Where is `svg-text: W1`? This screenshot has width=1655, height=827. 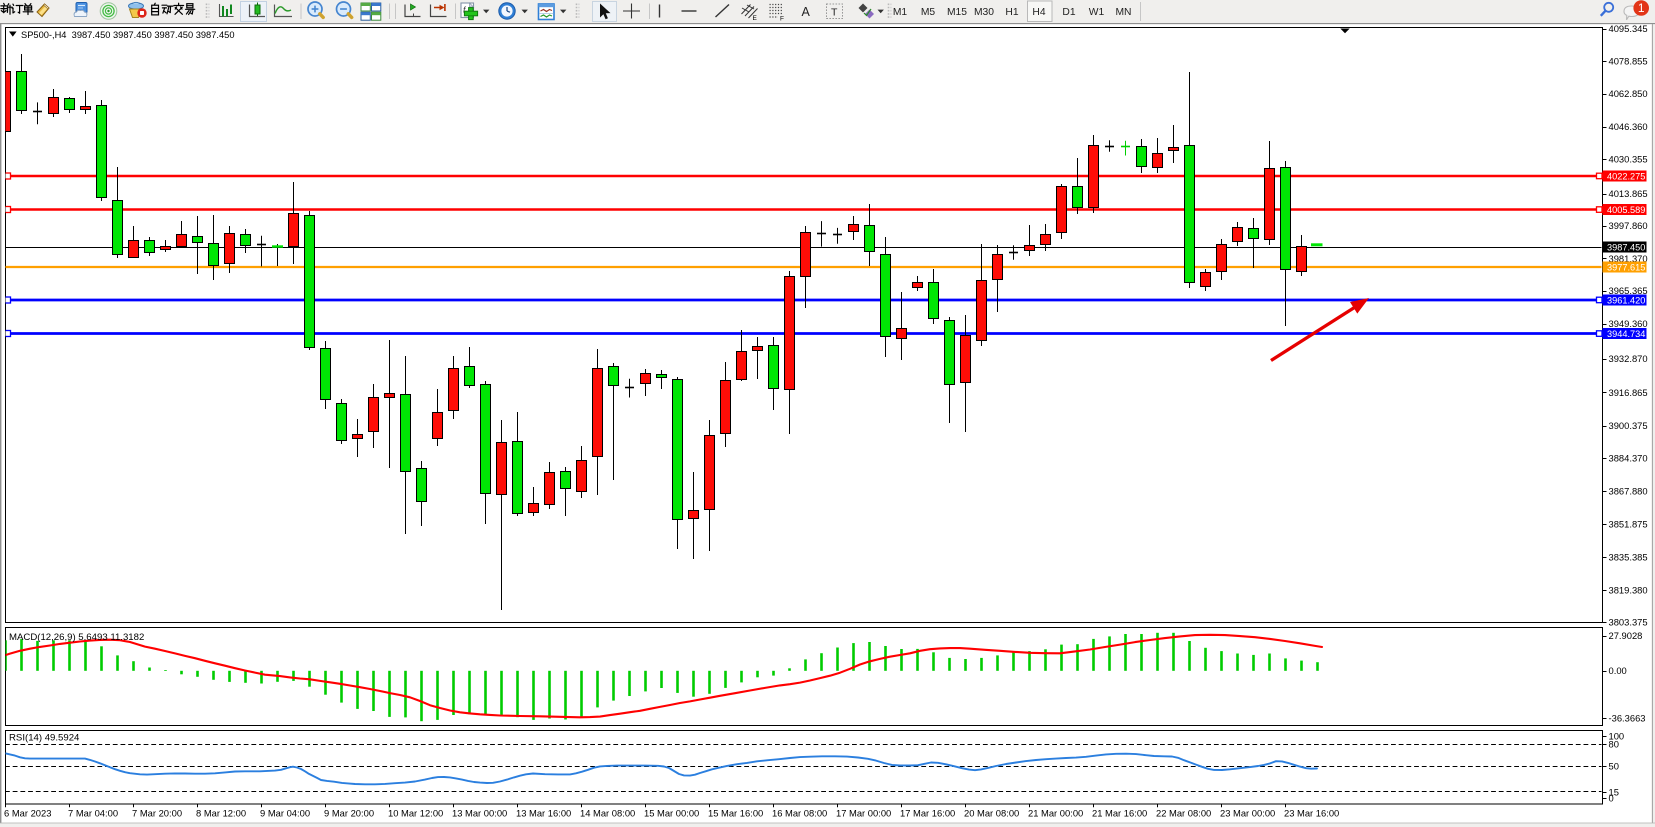
svg-text: W1 is located at coordinates (1097, 12).